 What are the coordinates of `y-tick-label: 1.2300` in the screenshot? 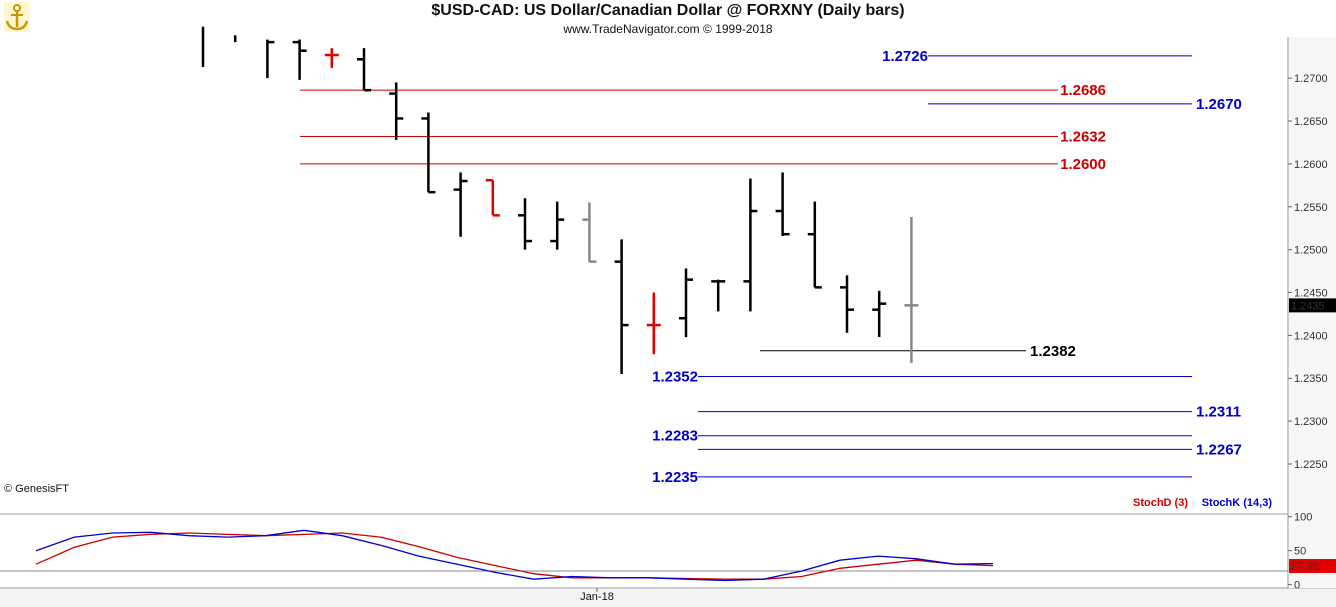 It's located at (1311, 422).